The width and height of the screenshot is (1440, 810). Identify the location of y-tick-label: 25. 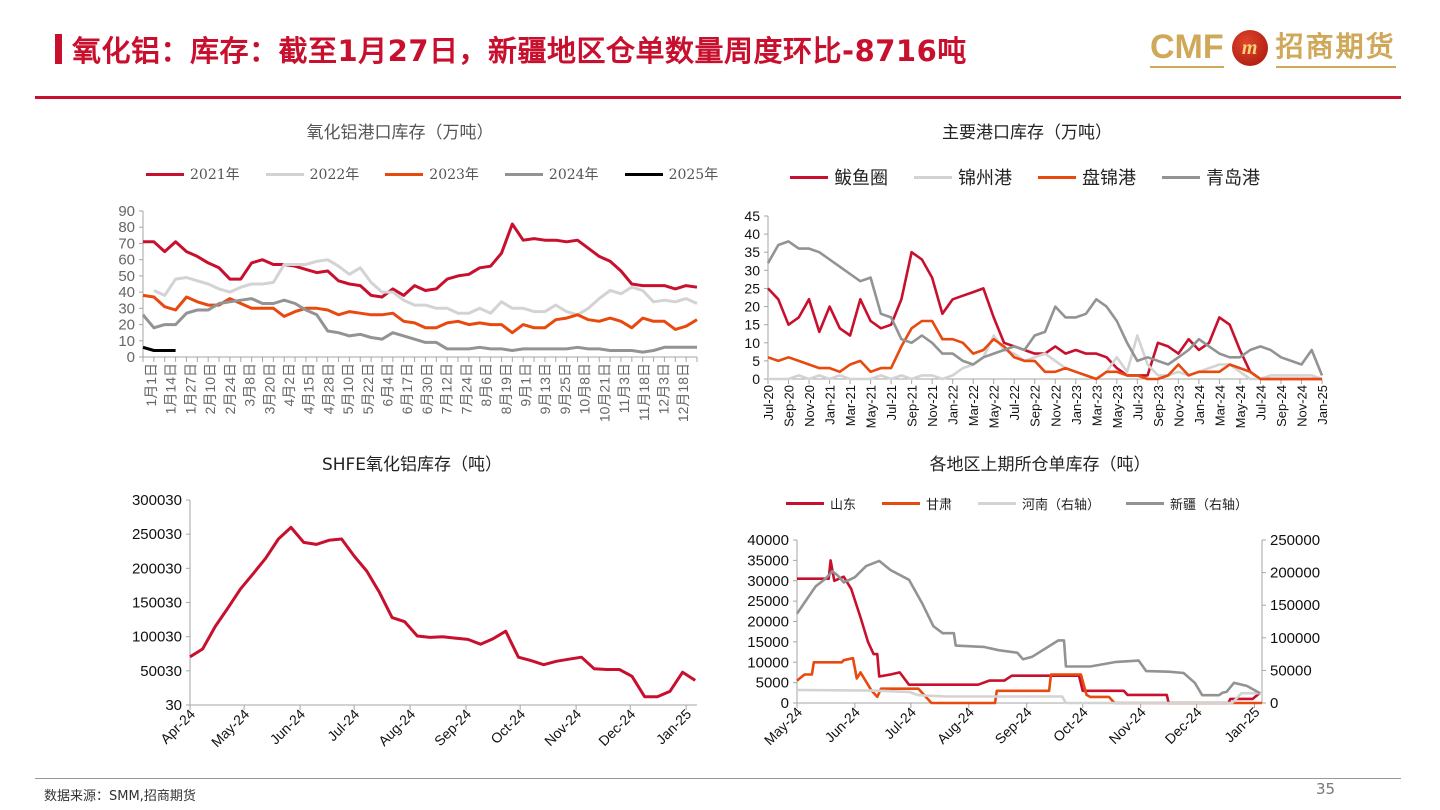
(752, 288).